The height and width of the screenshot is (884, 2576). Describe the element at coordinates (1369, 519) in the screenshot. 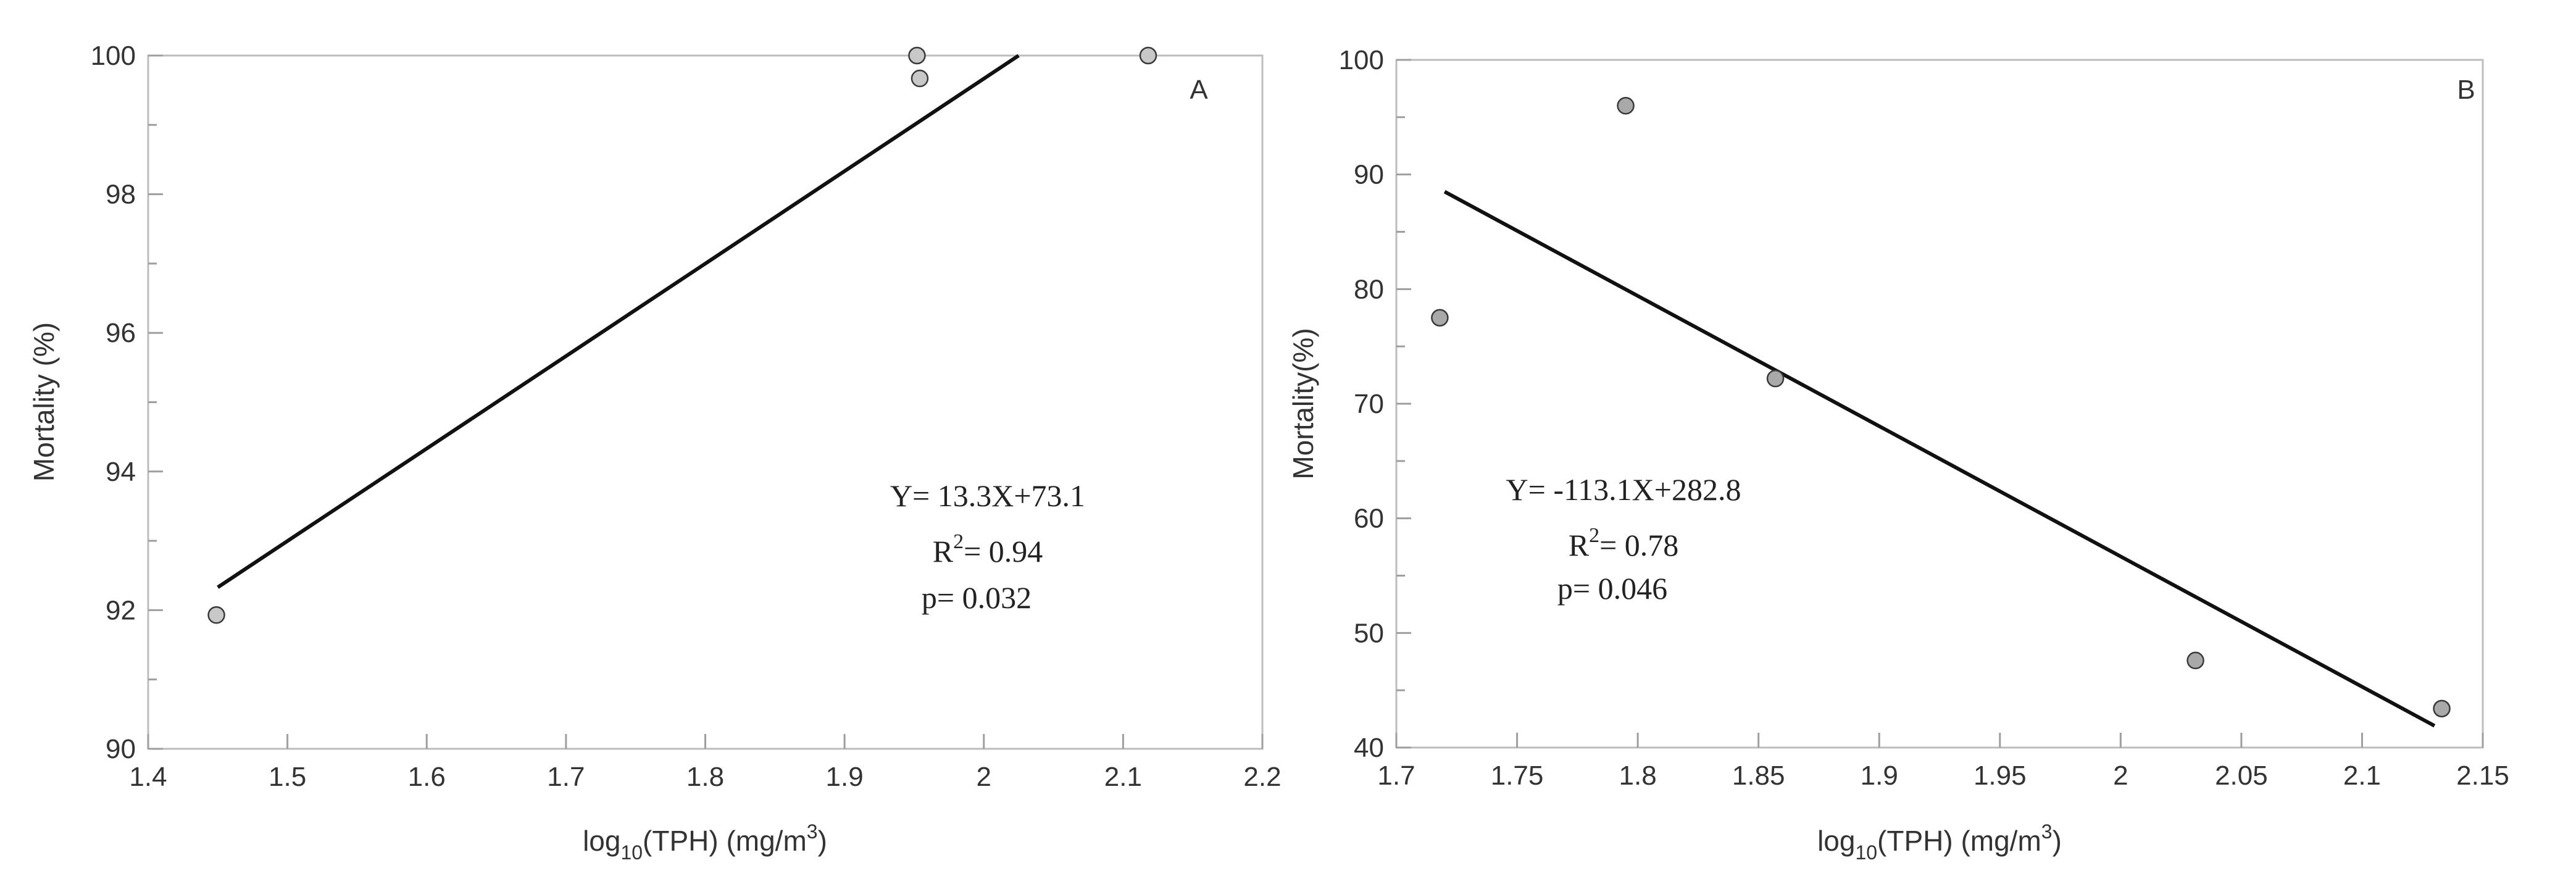

I see `y-tick-label-b: 60` at that location.